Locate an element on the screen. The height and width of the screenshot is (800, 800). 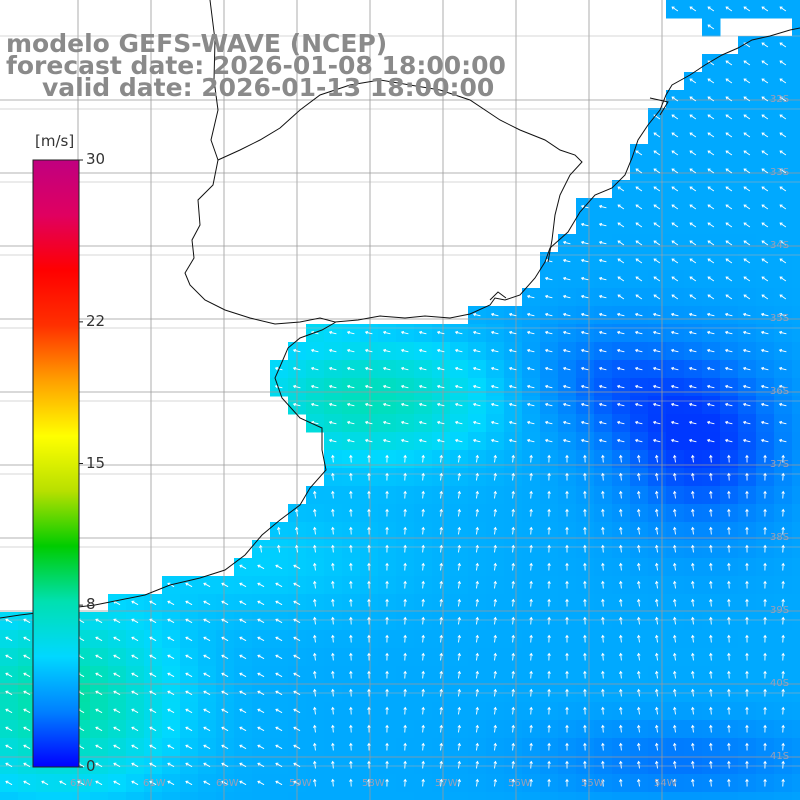
longitude-label: 62W is located at coordinates (81, 783).